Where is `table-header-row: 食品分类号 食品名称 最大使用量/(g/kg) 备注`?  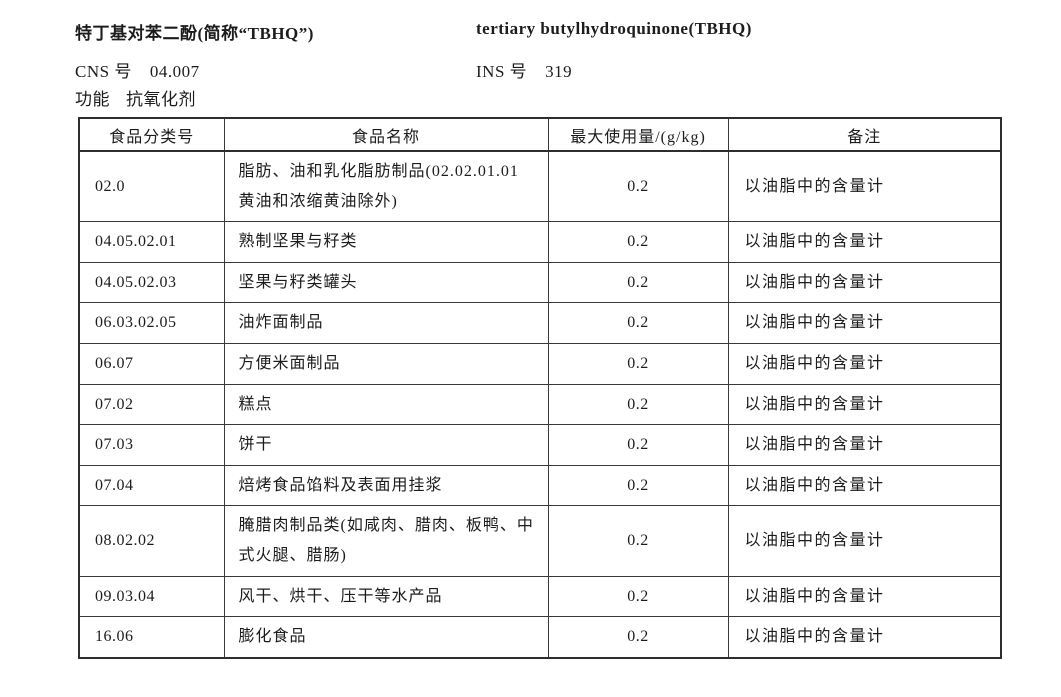
table-header-row: 食品分类号 食品名称 最大使用量/(g/kg) 备注 is located at coordinates (540, 134).